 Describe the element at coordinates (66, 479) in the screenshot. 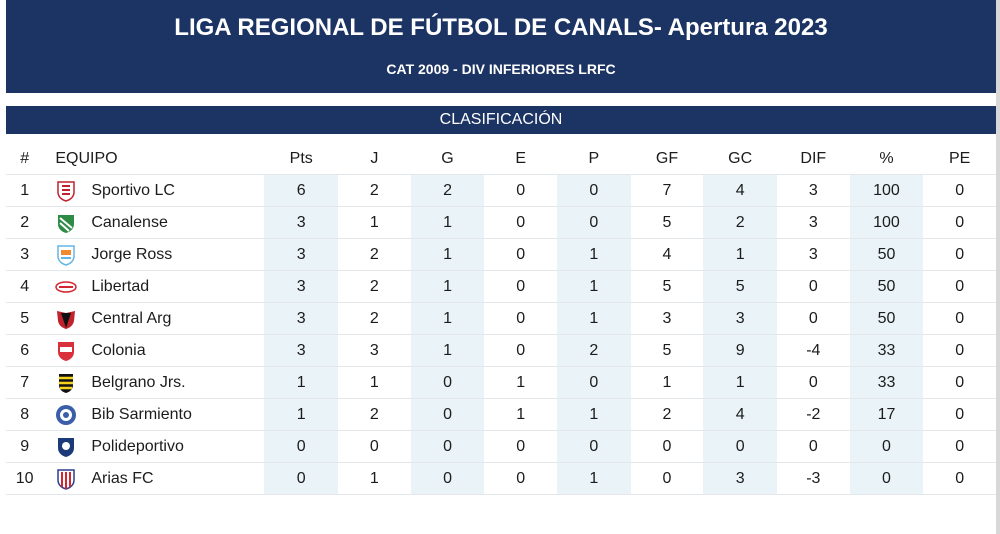

I see `arias-fc-crest-icon` at that location.